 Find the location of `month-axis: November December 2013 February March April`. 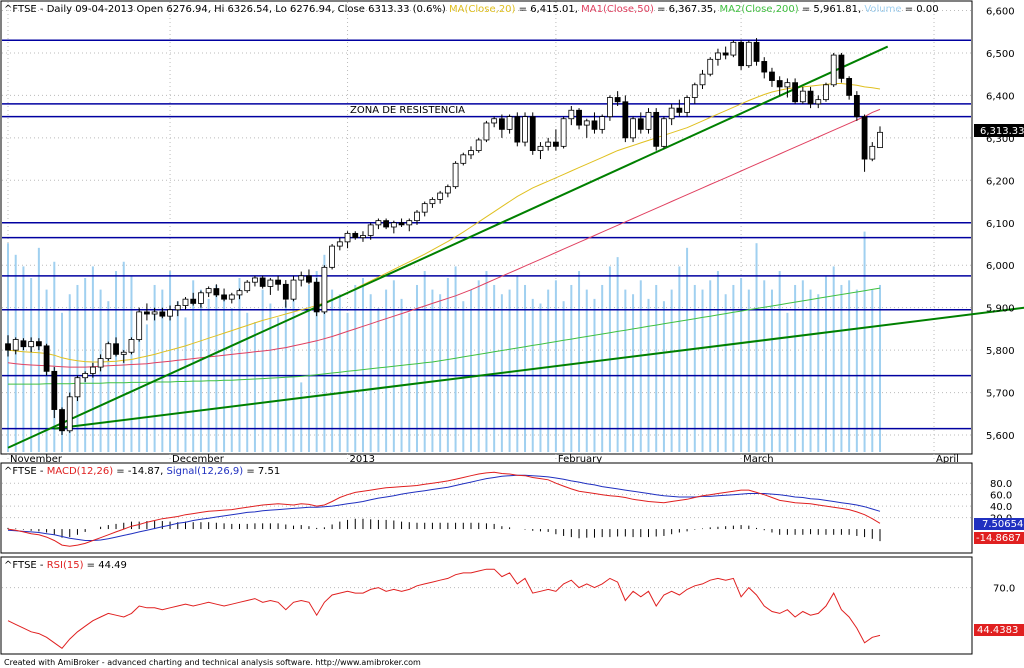

month-axis: November December 2013 February March April is located at coordinates (484, 459).